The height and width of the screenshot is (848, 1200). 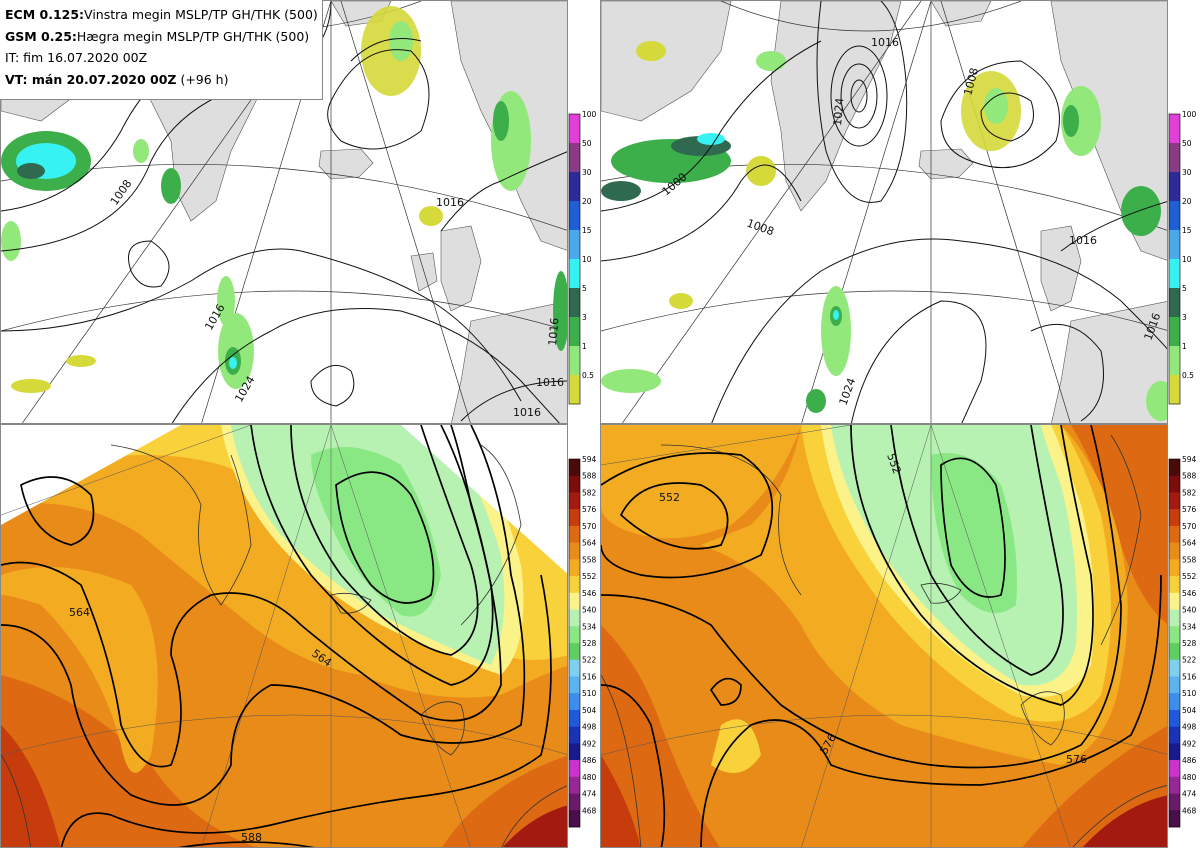 What do you see at coordinates (1189, 114) in the screenshot?
I see `colorbar-label: 100` at bounding box center [1189, 114].